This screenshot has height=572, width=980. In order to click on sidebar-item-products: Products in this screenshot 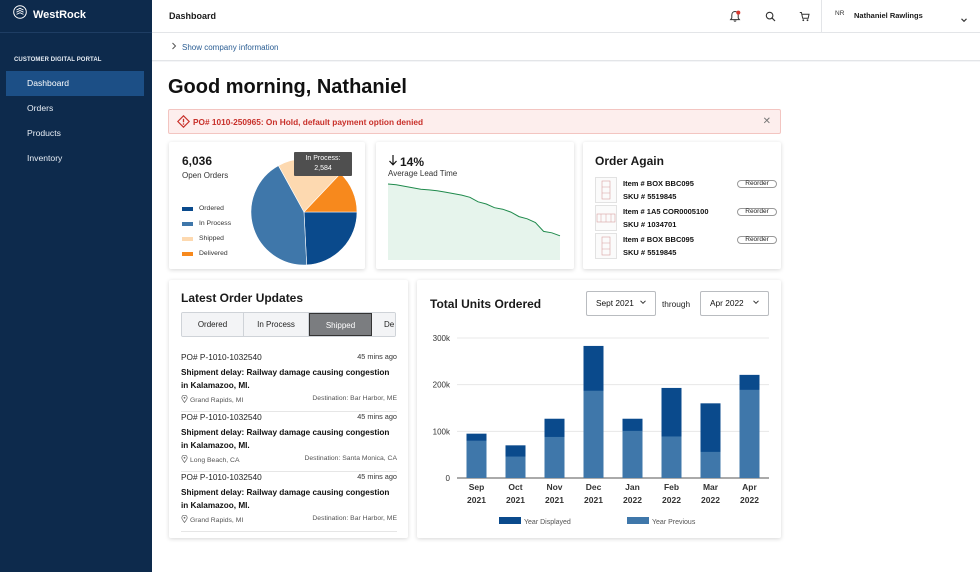, I will do `click(44, 133)`.